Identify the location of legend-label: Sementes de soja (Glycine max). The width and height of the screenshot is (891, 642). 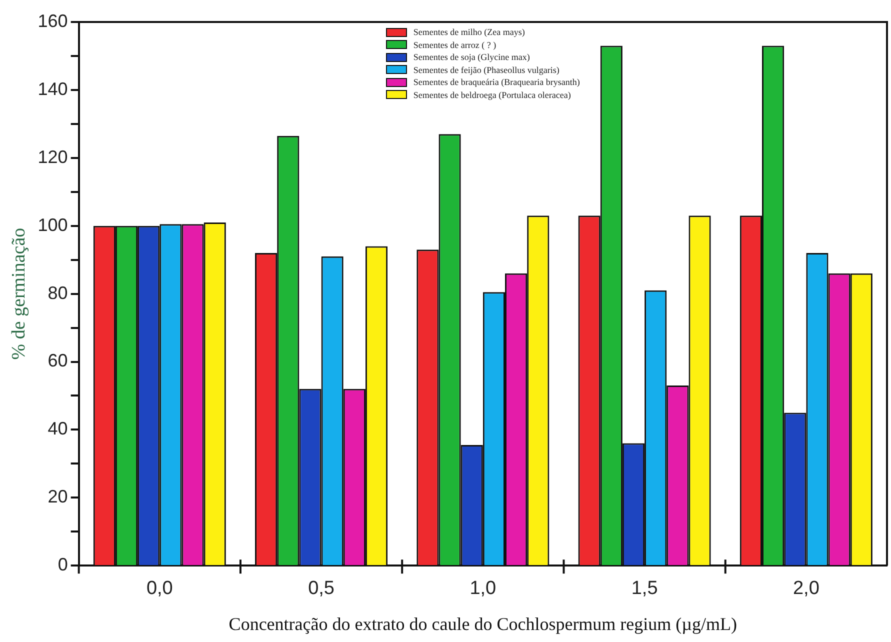
(471, 57).